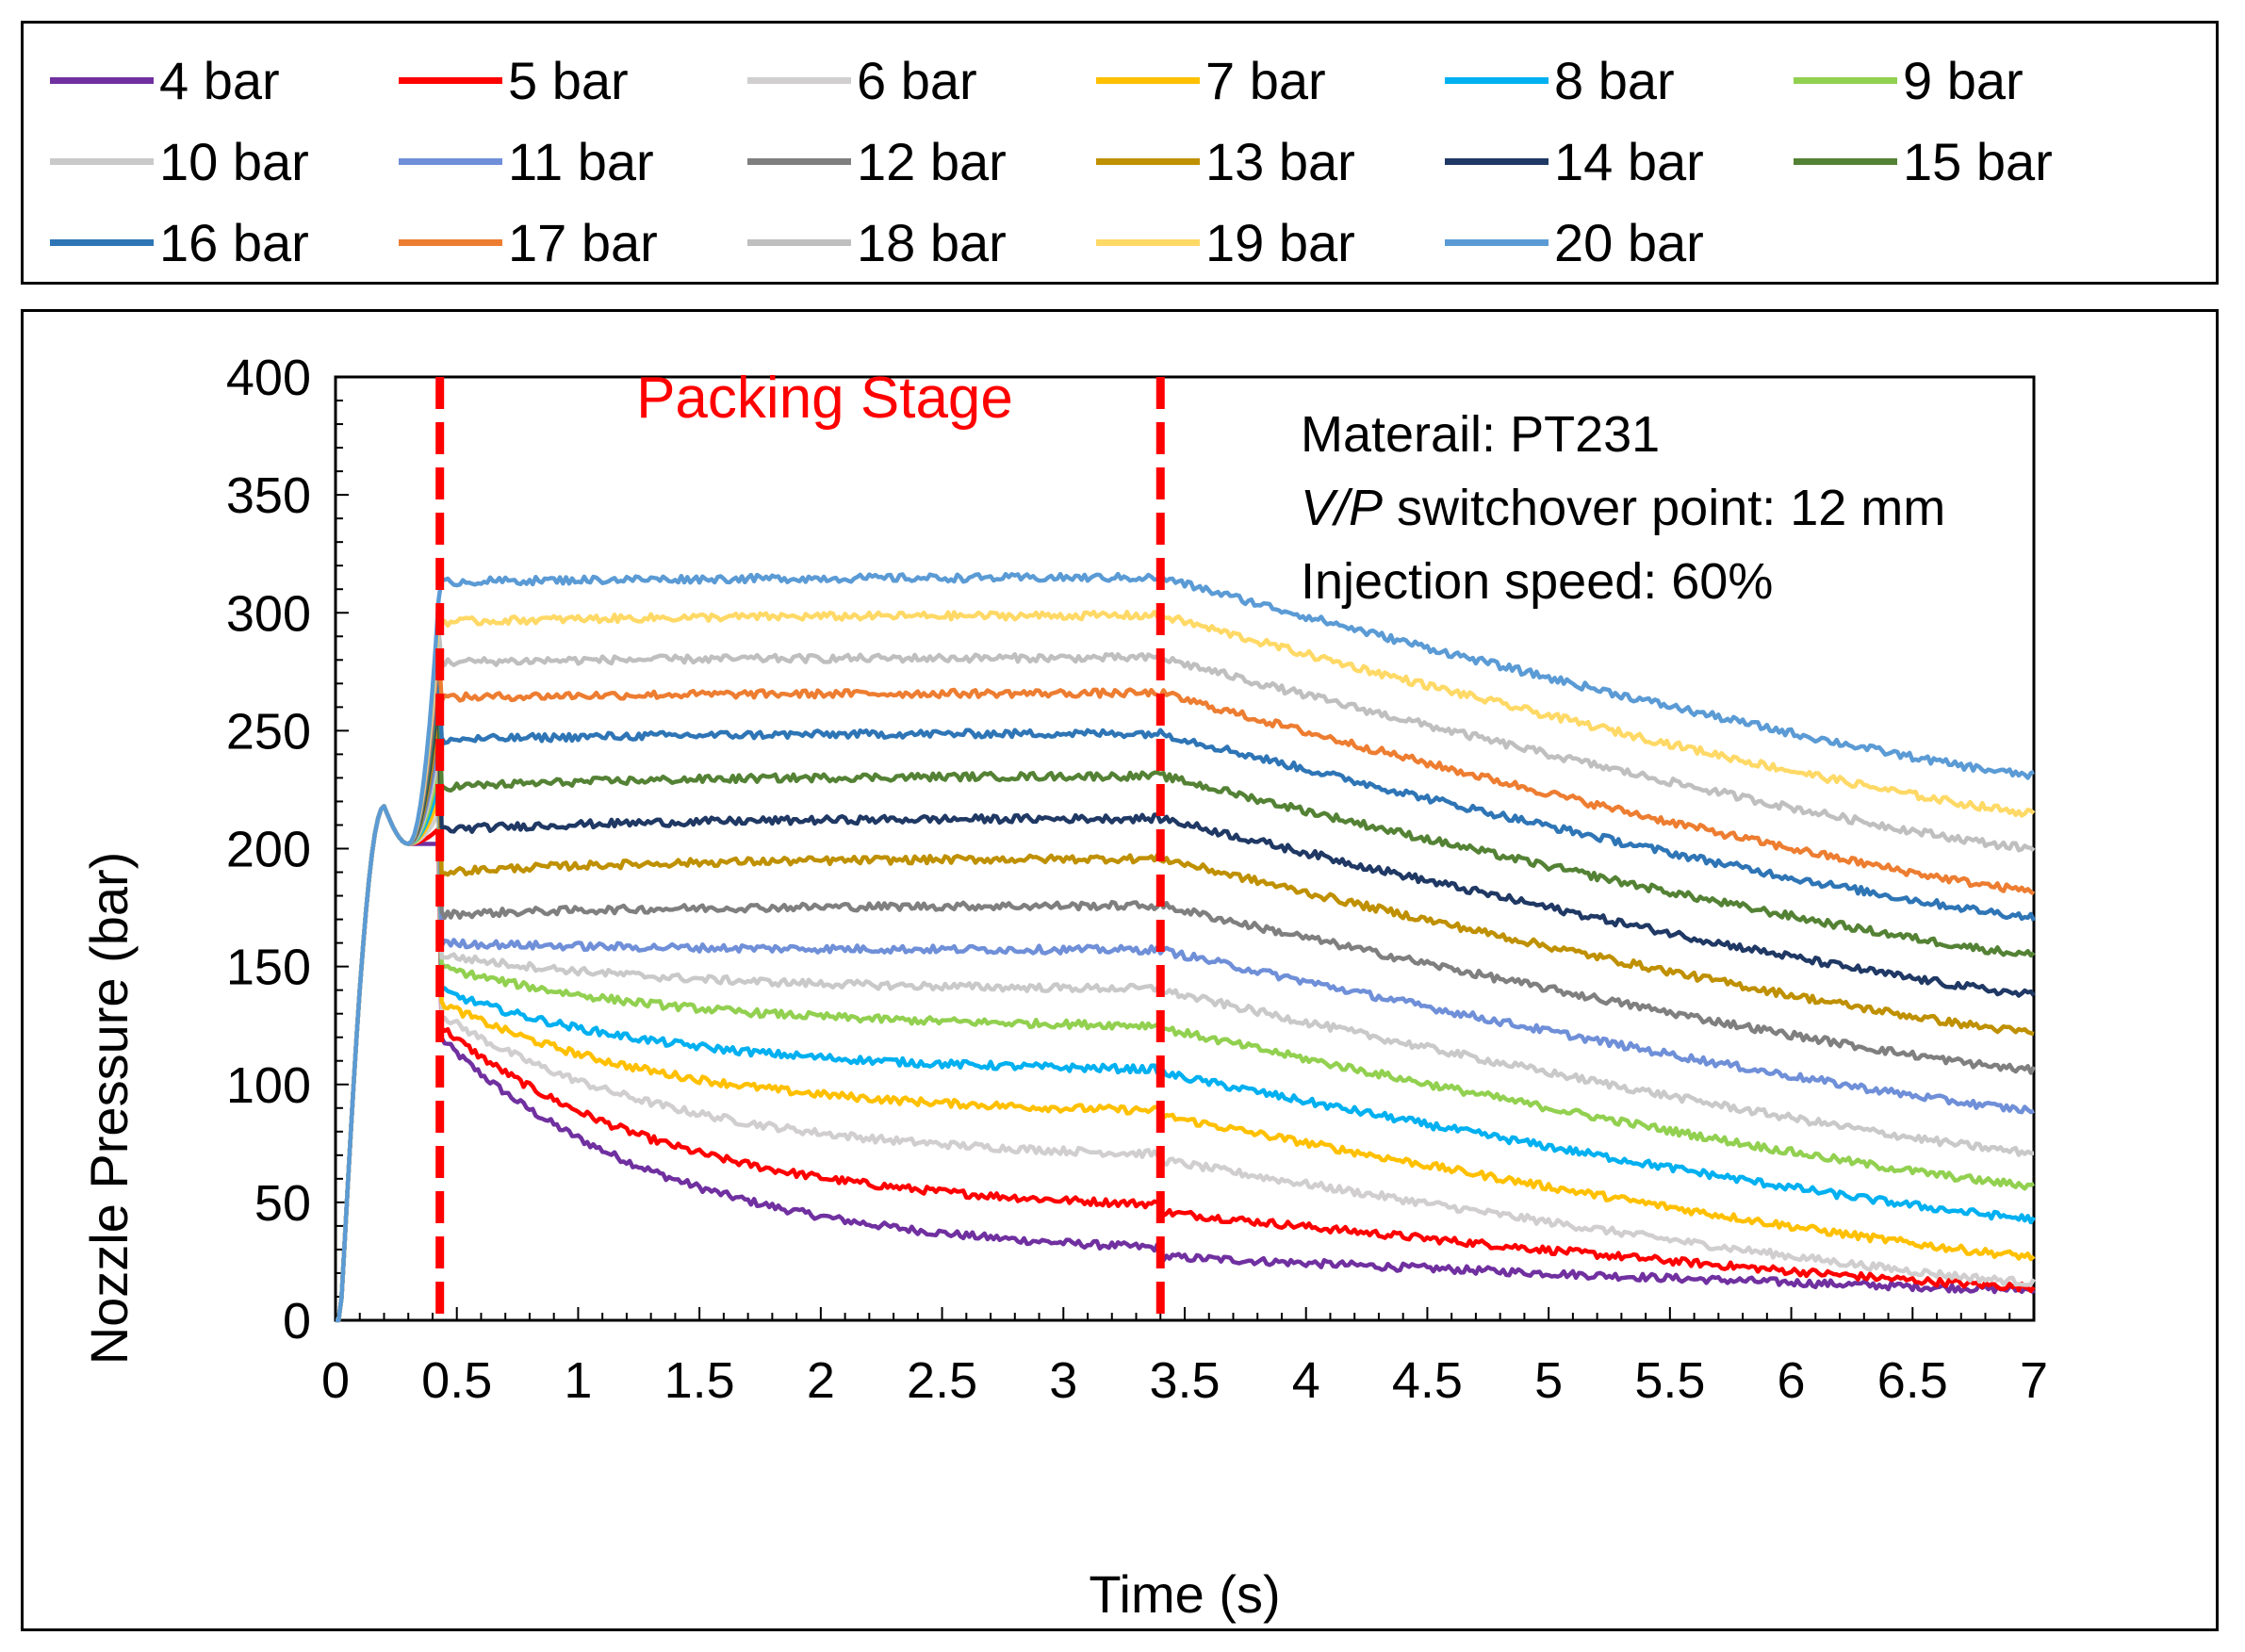 The image size is (2245, 1652). What do you see at coordinates (1063, 1380) in the screenshot?
I see `x-tick-label: 3` at bounding box center [1063, 1380].